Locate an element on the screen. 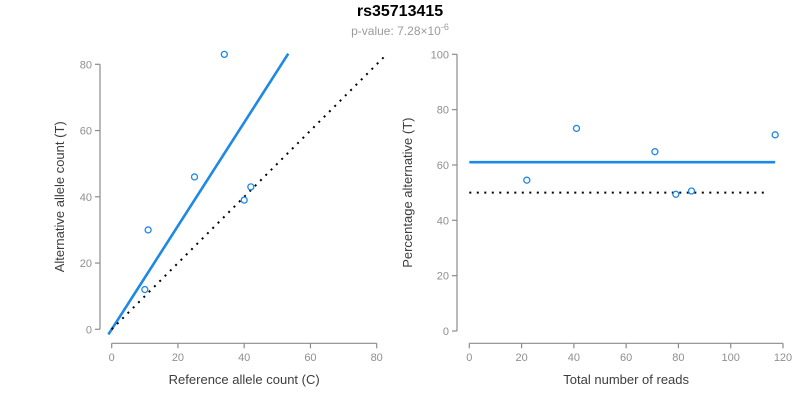  y-axis-title: Percentage alternative (T) is located at coordinates (407, 193).